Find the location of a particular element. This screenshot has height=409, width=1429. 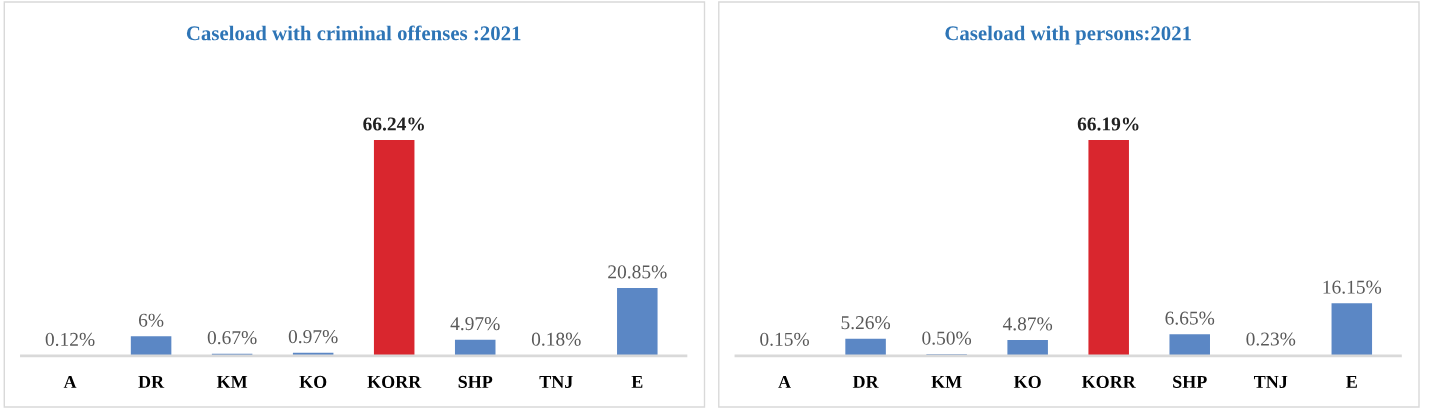

data-label: 0.67% is located at coordinates (232, 338).